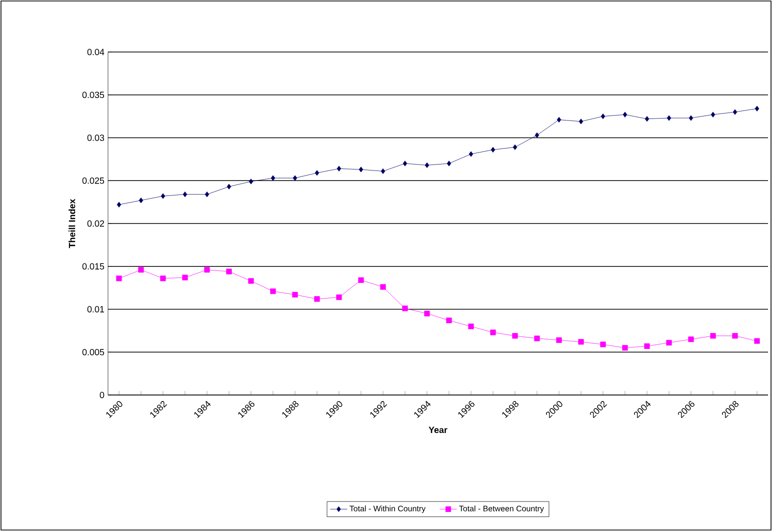 This screenshot has height=531, width=772. Describe the element at coordinates (95, 137) in the screenshot. I see `y-tick-label: 0.03` at that location.